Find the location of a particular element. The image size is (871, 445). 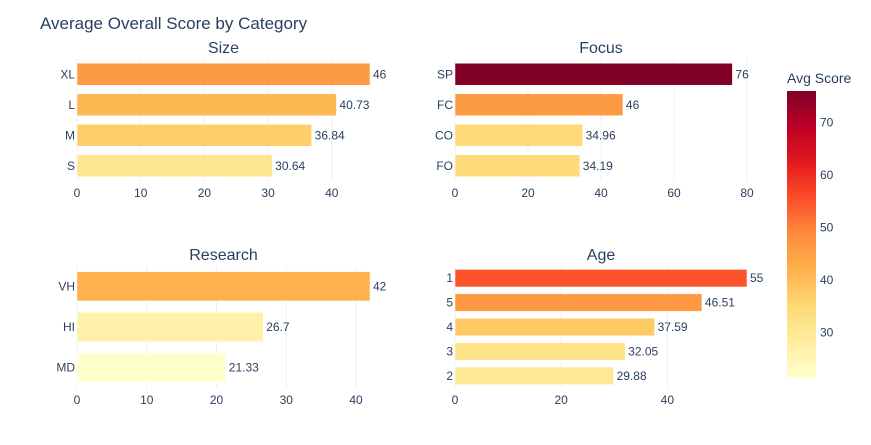

y-tick-label: 4 is located at coordinates (449, 327).